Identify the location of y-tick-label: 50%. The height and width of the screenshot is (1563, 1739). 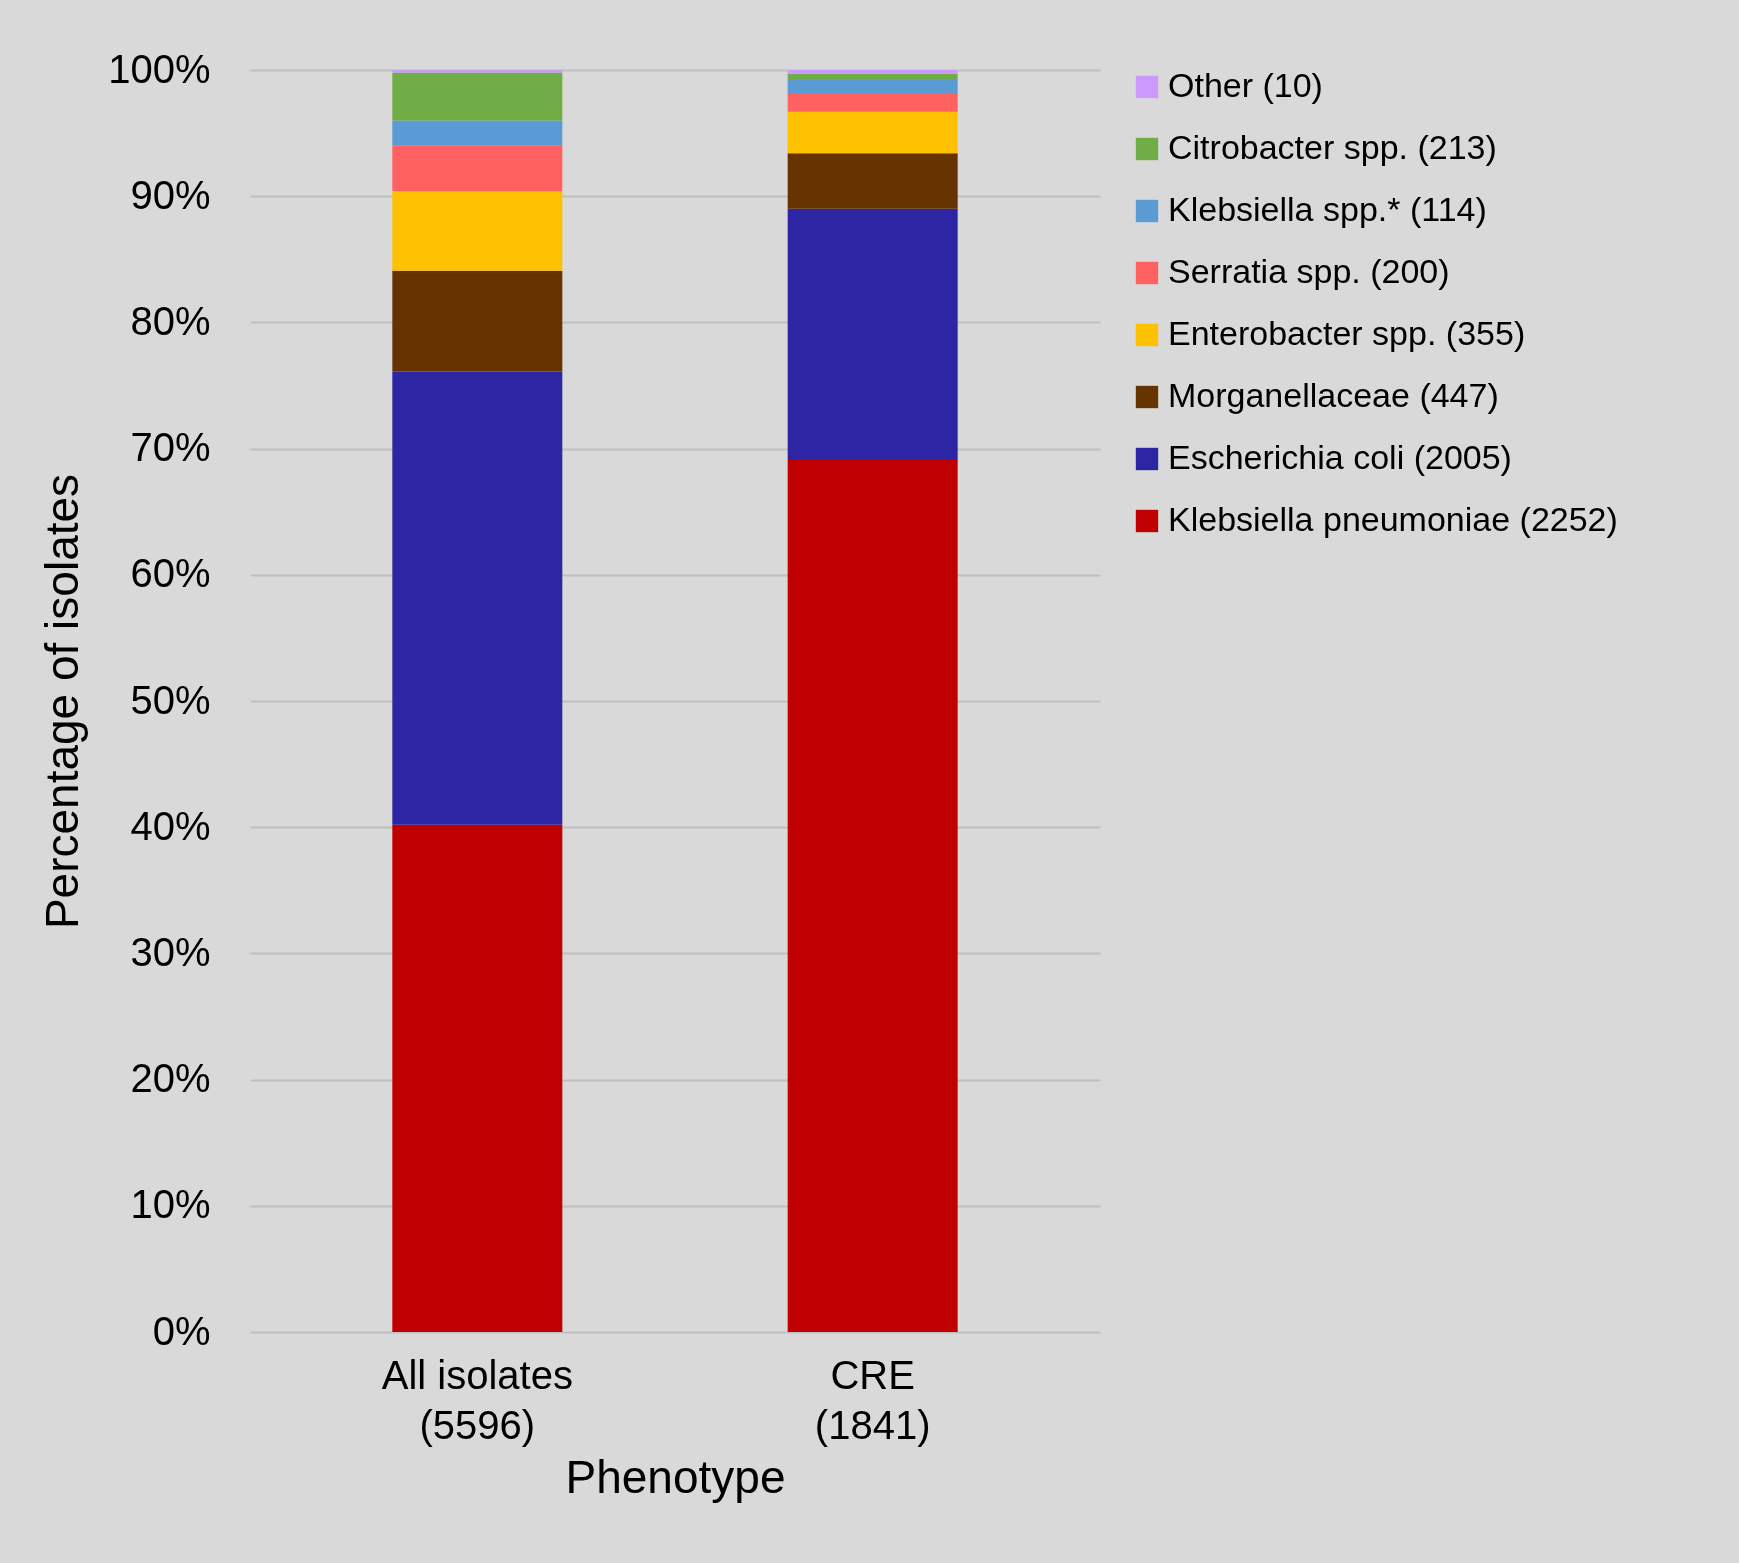
(170, 699).